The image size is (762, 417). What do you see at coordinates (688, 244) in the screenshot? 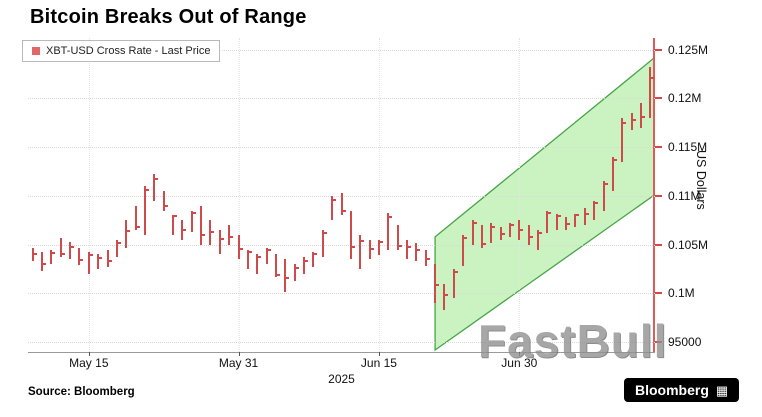
I see `y-tick-label: 0.105M` at bounding box center [688, 244].